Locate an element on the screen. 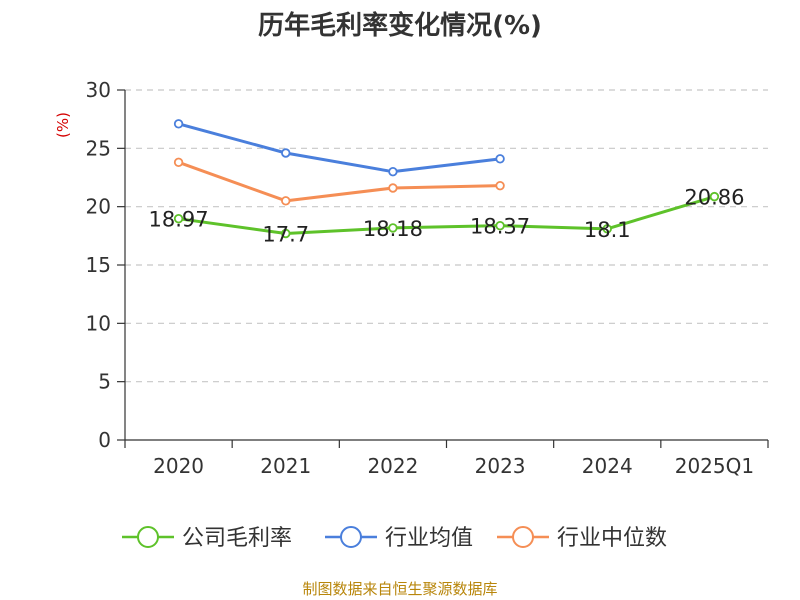 This screenshot has height=600, width=800. y-axis-unit: (%) is located at coordinates (63, 125).